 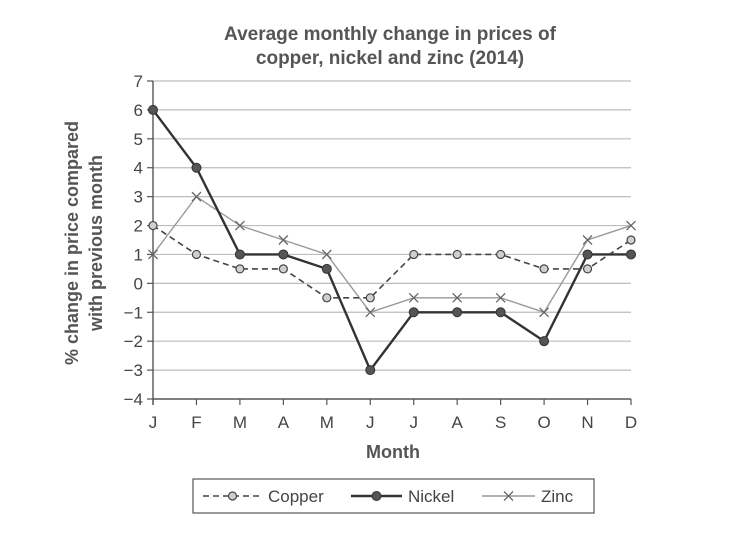 What do you see at coordinates (138, 110) in the screenshot?
I see `y-tick-label: 6` at bounding box center [138, 110].